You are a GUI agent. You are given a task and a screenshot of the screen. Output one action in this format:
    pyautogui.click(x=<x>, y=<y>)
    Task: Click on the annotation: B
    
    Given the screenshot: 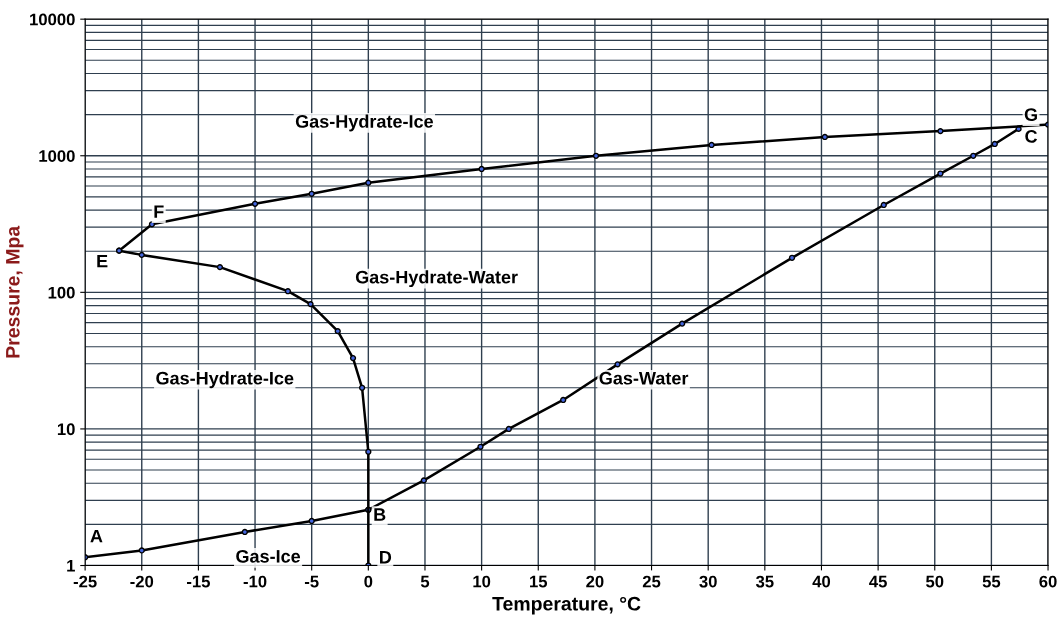 What is the action you would take?
    pyautogui.click(x=380, y=514)
    